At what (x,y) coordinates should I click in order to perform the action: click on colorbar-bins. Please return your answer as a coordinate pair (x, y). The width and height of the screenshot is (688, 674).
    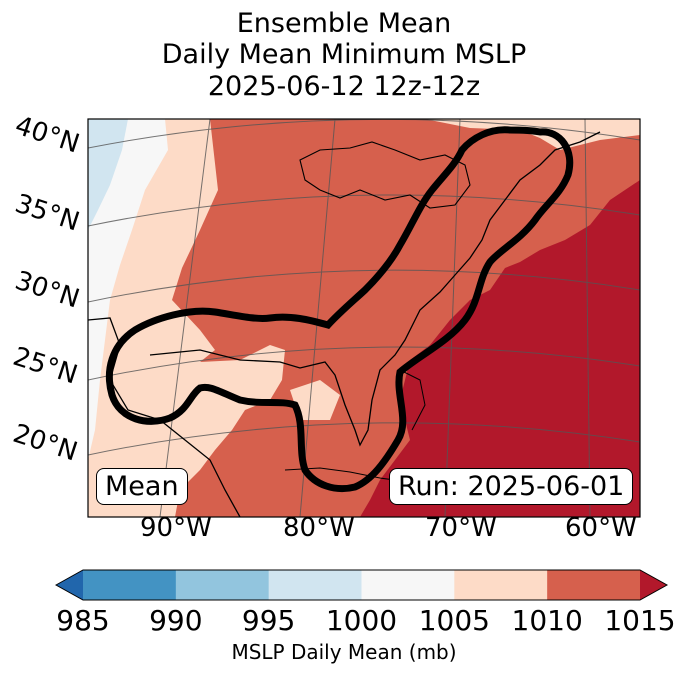
    Looking at the image, I should click on (361, 585).